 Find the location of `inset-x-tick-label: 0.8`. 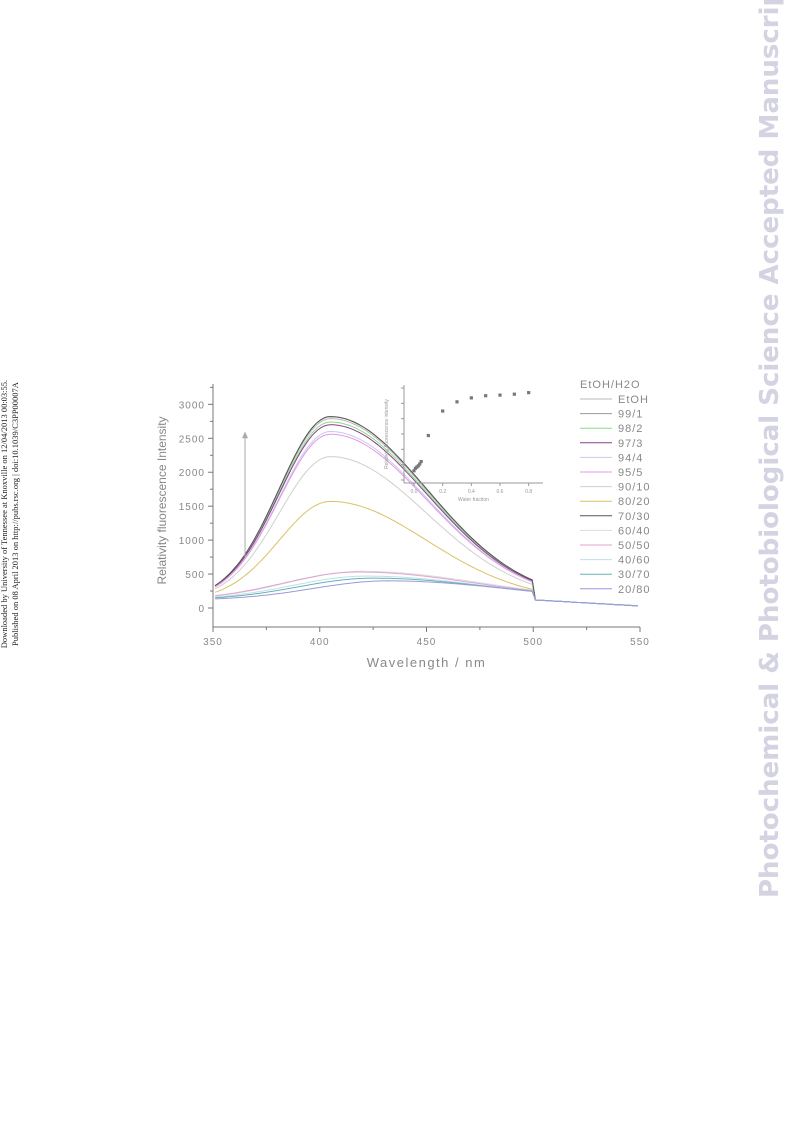

inset-x-tick-label: 0.8 is located at coordinates (528, 492).